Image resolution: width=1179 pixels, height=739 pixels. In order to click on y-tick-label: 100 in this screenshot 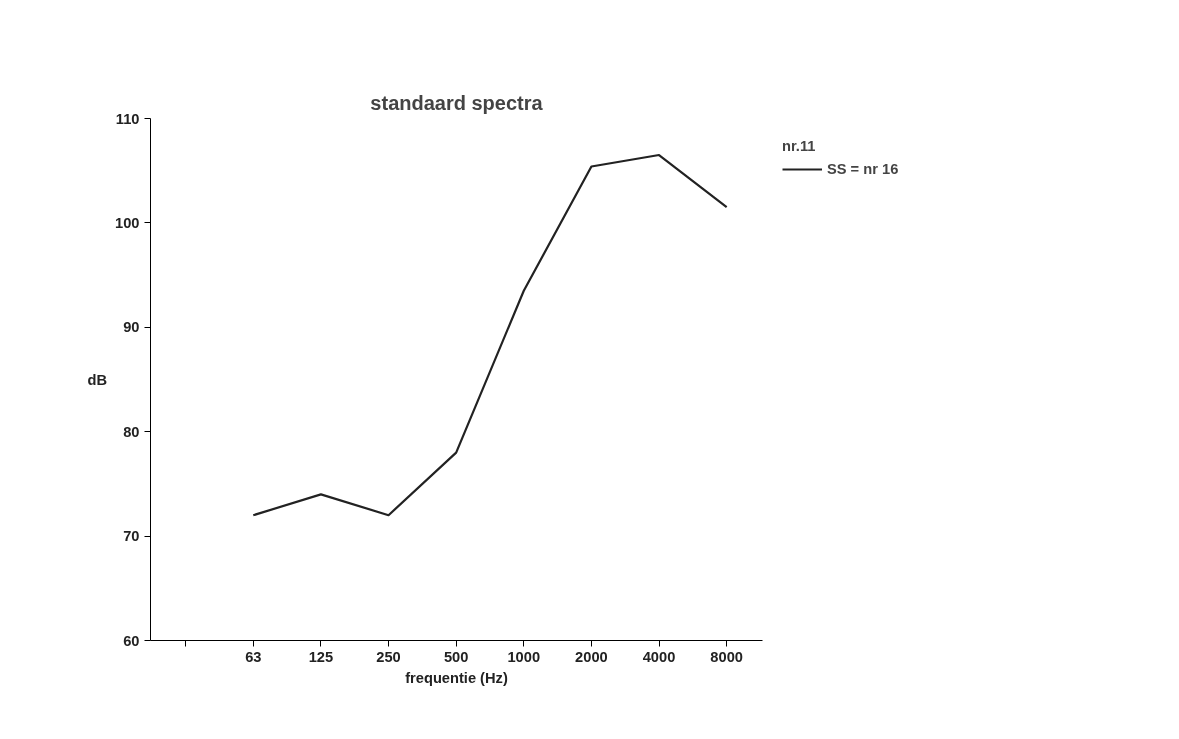, I will do `click(127, 222)`.